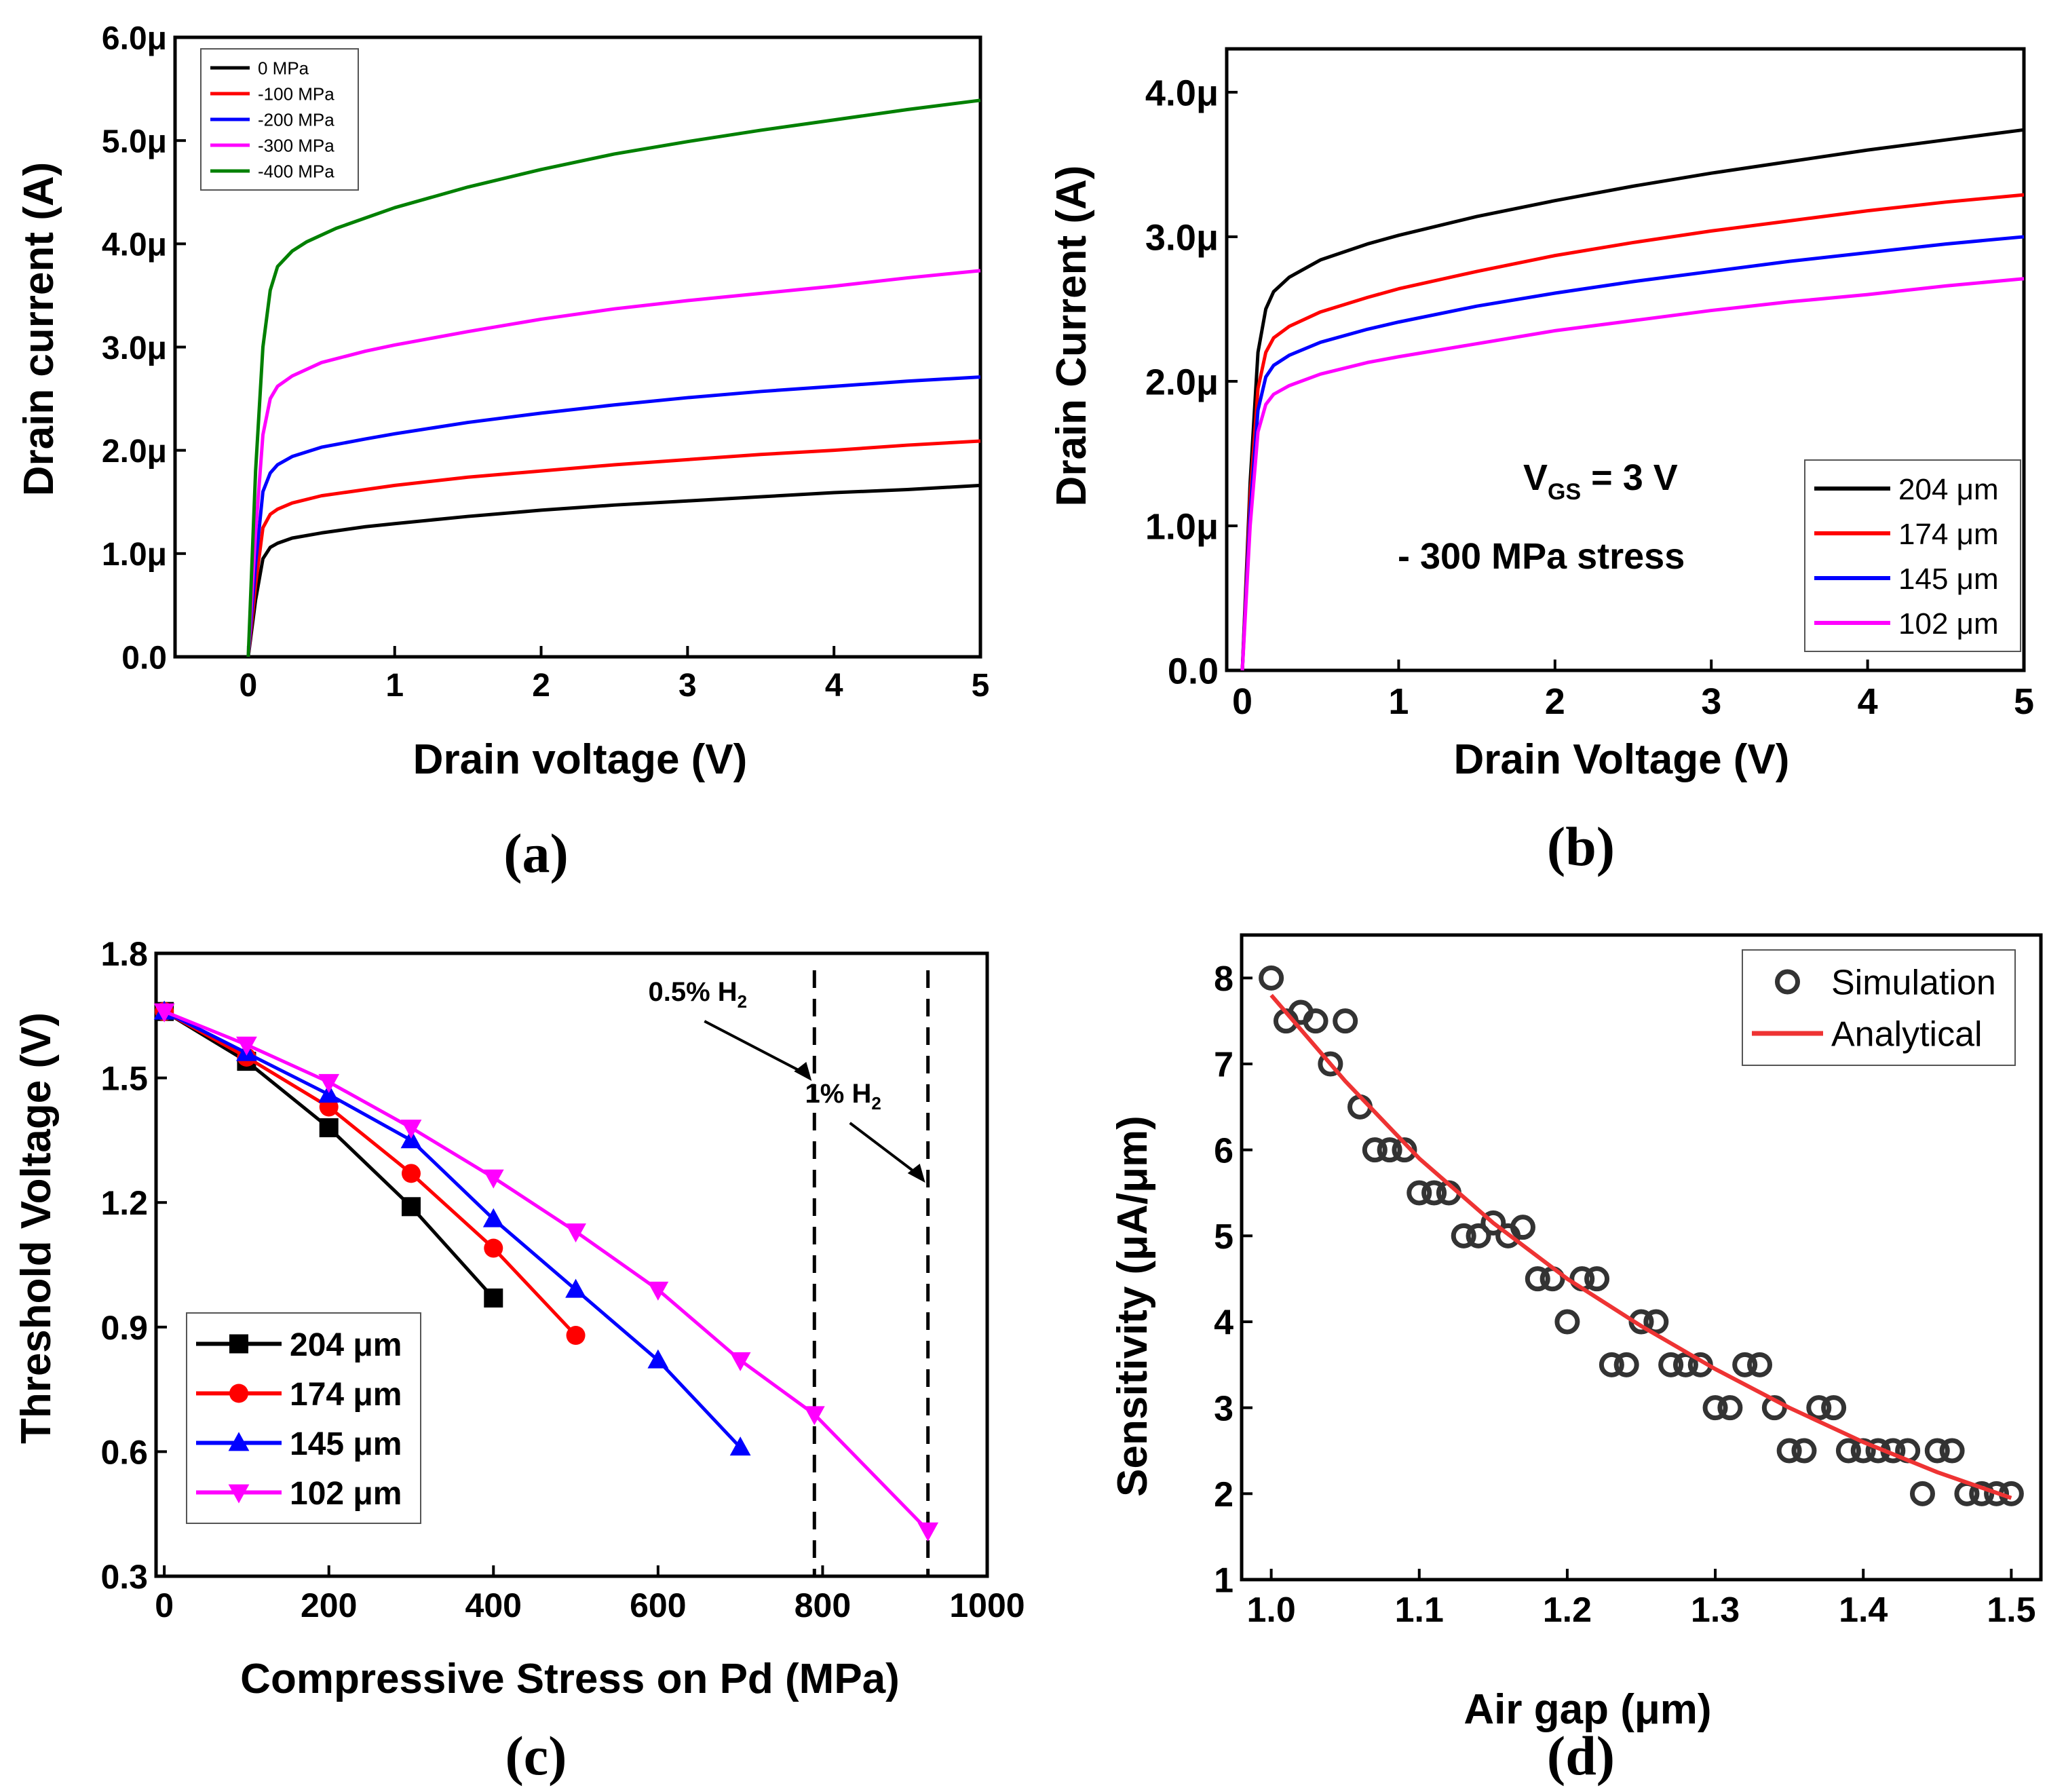 The height and width of the screenshot is (1792, 2047). I want to click on panel-c-series-102-m-line, so click(547, 1271).